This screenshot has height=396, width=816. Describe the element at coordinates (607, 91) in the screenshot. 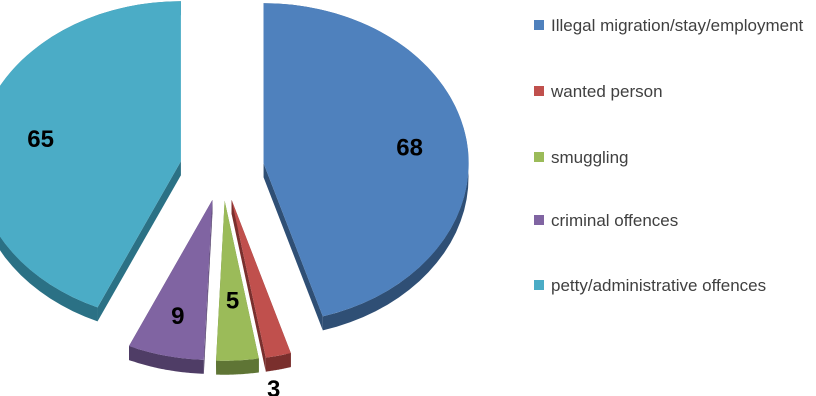

I see `legend-label-wanted-person: wanted person` at that location.